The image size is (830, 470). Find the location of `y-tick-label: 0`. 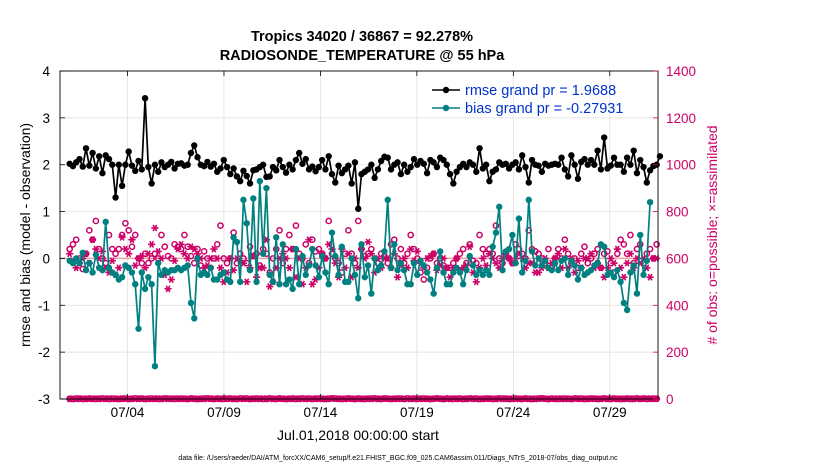

y-tick-label: 0 is located at coordinates (46, 258).